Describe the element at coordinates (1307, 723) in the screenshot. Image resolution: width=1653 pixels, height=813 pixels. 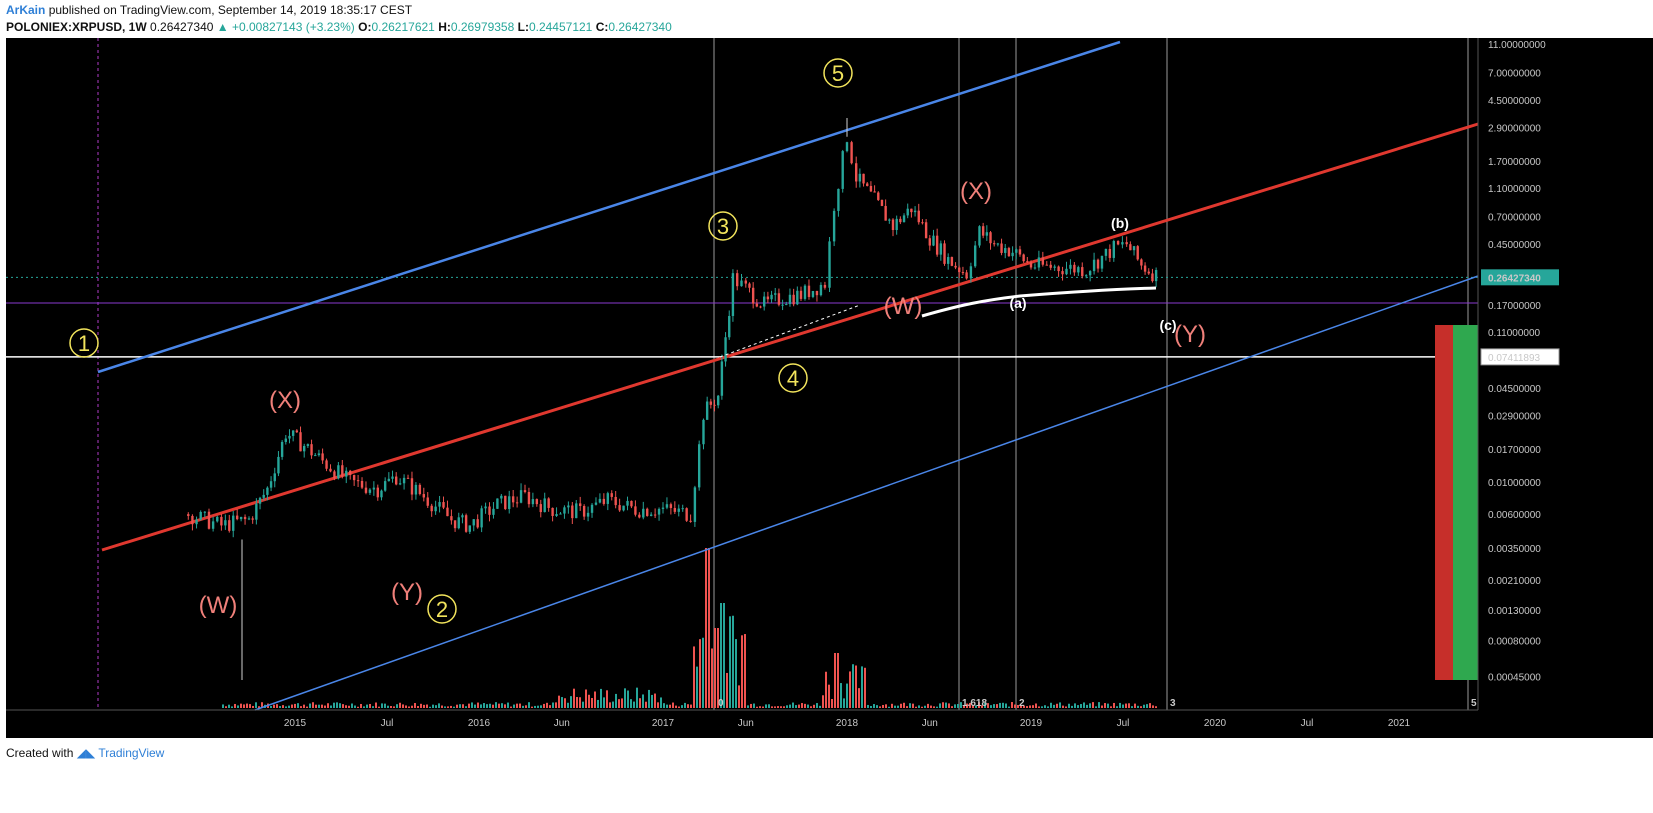
I see `time-tick-label: Jul` at that location.